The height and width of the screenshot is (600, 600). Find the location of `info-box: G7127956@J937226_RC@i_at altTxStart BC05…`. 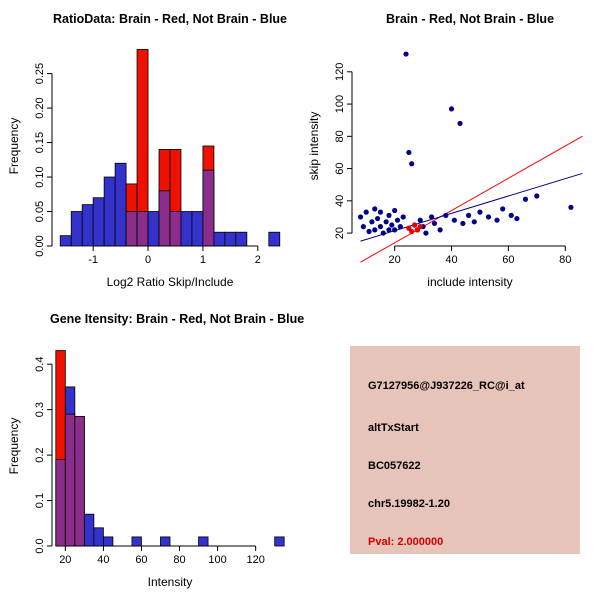

info-box: G7127956@J937226_RC@i_at altTxStart BC05… is located at coordinates (465, 450).